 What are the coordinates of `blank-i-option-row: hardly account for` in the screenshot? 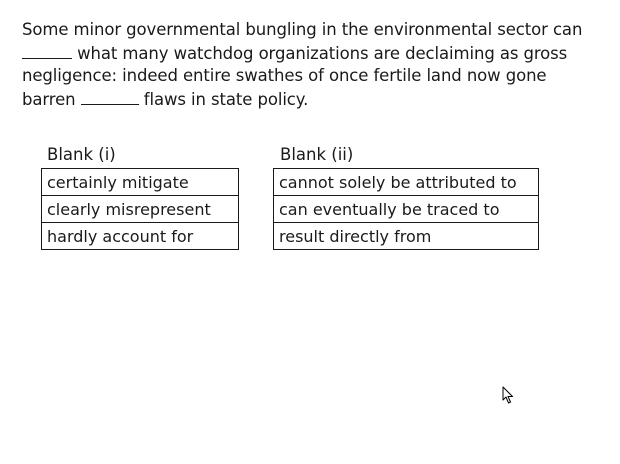 It's located at (140, 236).